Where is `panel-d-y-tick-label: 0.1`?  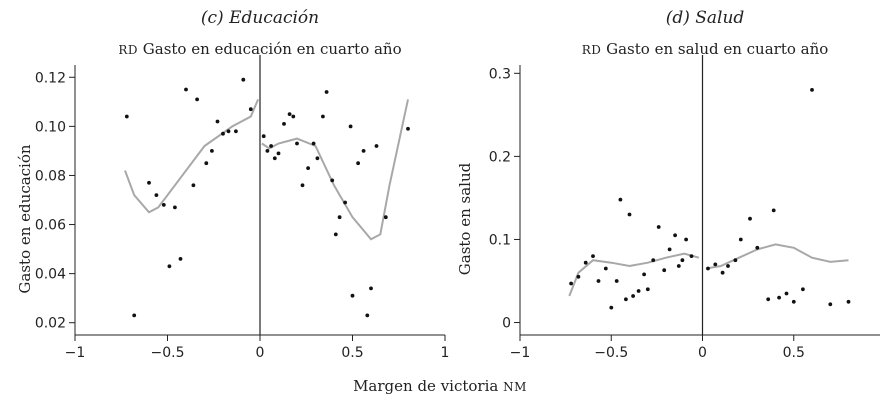
panel-d-y-tick-label: 0.1 is located at coordinates (500, 240).